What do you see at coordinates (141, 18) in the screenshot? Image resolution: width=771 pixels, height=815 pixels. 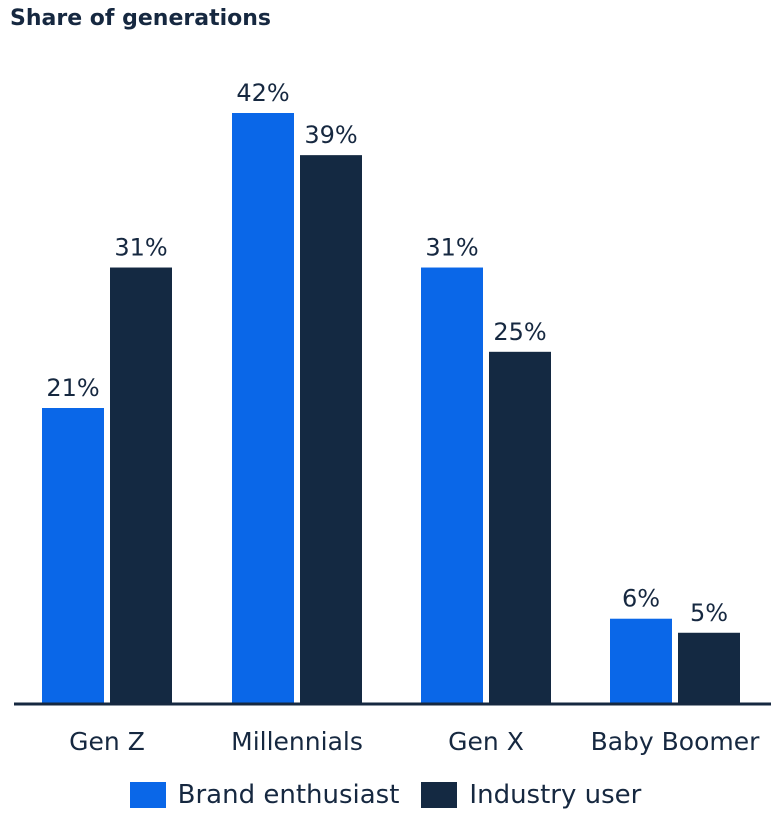 I see `chart-title: Share of generations` at bounding box center [141, 18].